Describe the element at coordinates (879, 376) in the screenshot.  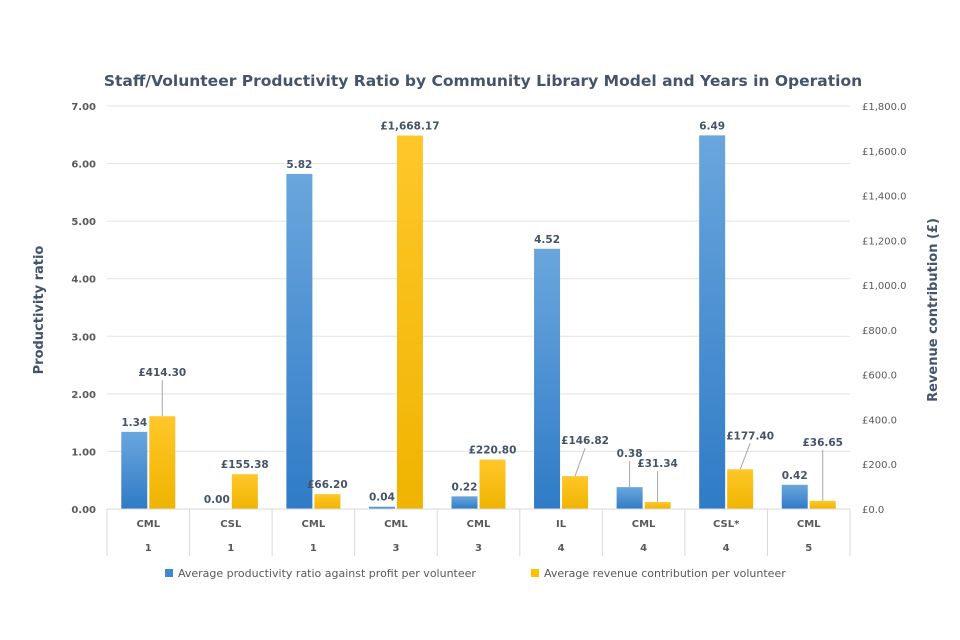
I see `y2-tick-label: £600.0` at that location.